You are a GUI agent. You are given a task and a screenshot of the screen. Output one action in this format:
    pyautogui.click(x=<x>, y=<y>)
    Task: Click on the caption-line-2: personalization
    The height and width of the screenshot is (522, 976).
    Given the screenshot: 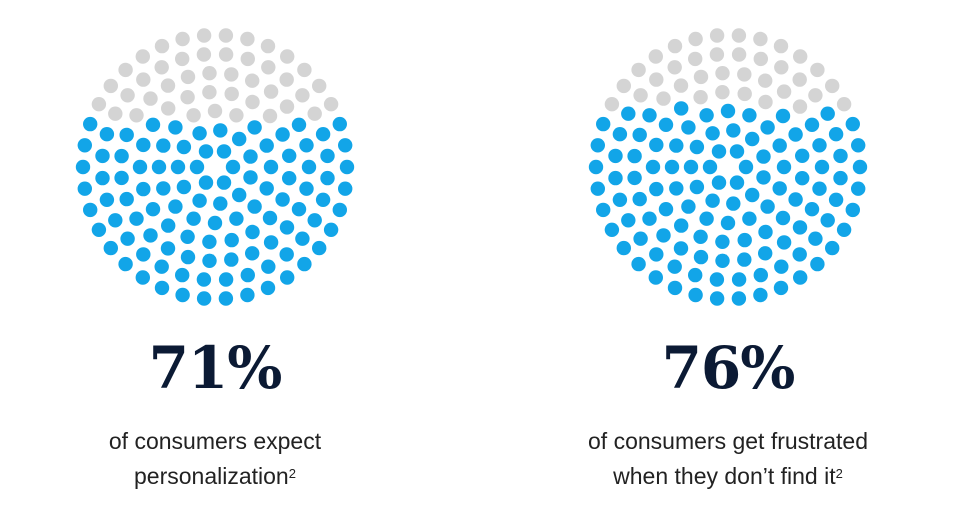 What is the action you would take?
    pyautogui.click(x=211, y=476)
    